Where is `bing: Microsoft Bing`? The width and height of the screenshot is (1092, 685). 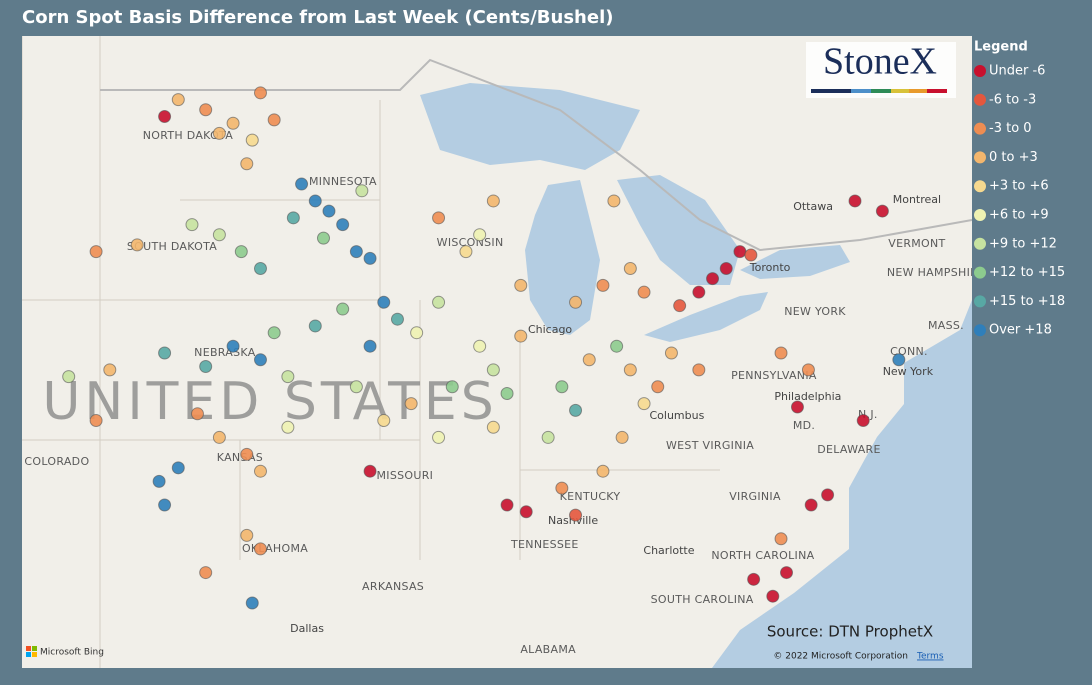
bing: Microsoft Bing is located at coordinates (72, 653).